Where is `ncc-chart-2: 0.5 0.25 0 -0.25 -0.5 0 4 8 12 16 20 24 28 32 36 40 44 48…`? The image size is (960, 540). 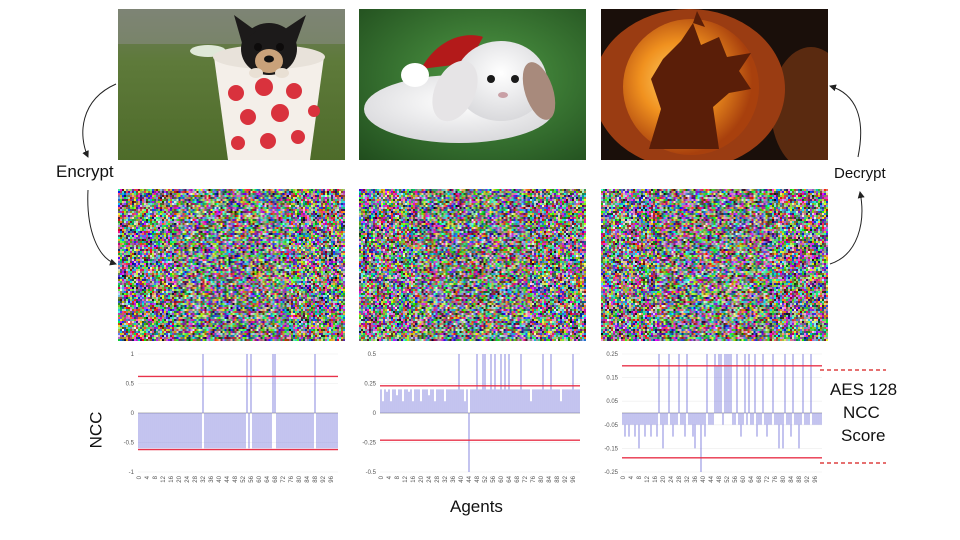
ncc-chart-2: 0.5 0.25 0 -0.25 -0.5 0 4 8 12 16 20 24 28 32 36 40 44 48… is located at coordinates (473, 418).